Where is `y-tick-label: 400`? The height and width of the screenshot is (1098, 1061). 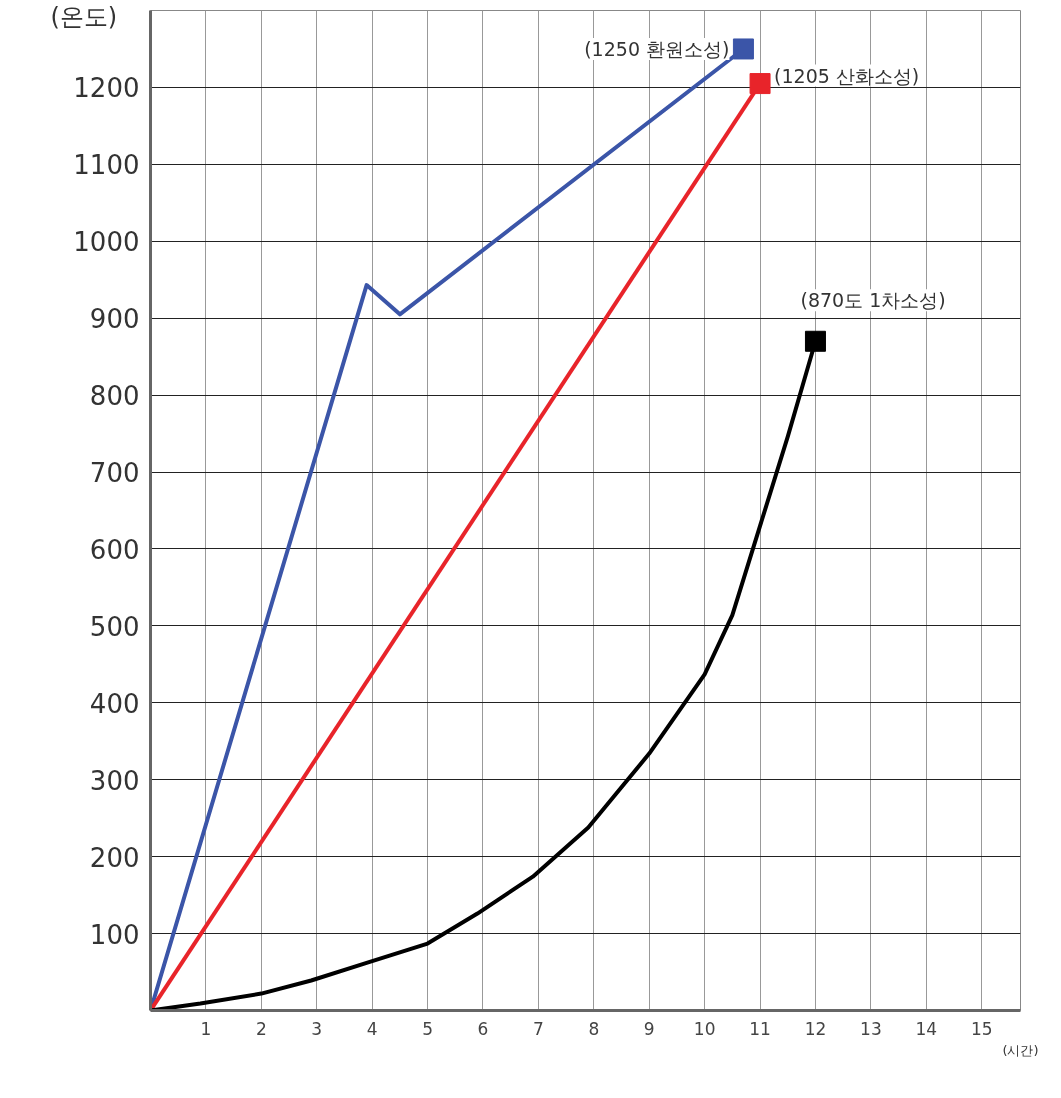 y-tick-label: 400 is located at coordinates (114, 703).